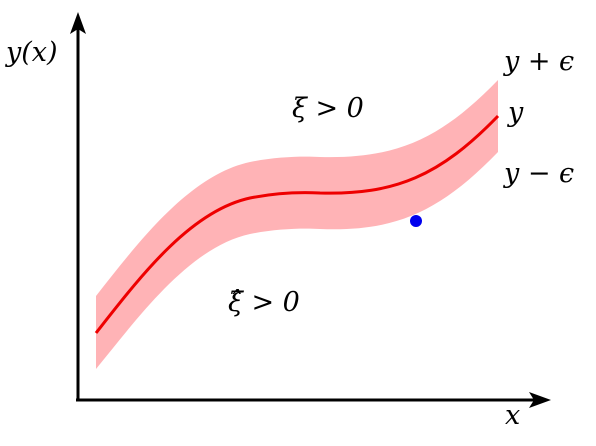  What do you see at coordinates (416, 221) in the screenshot?
I see `data-point` at bounding box center [416, 221].